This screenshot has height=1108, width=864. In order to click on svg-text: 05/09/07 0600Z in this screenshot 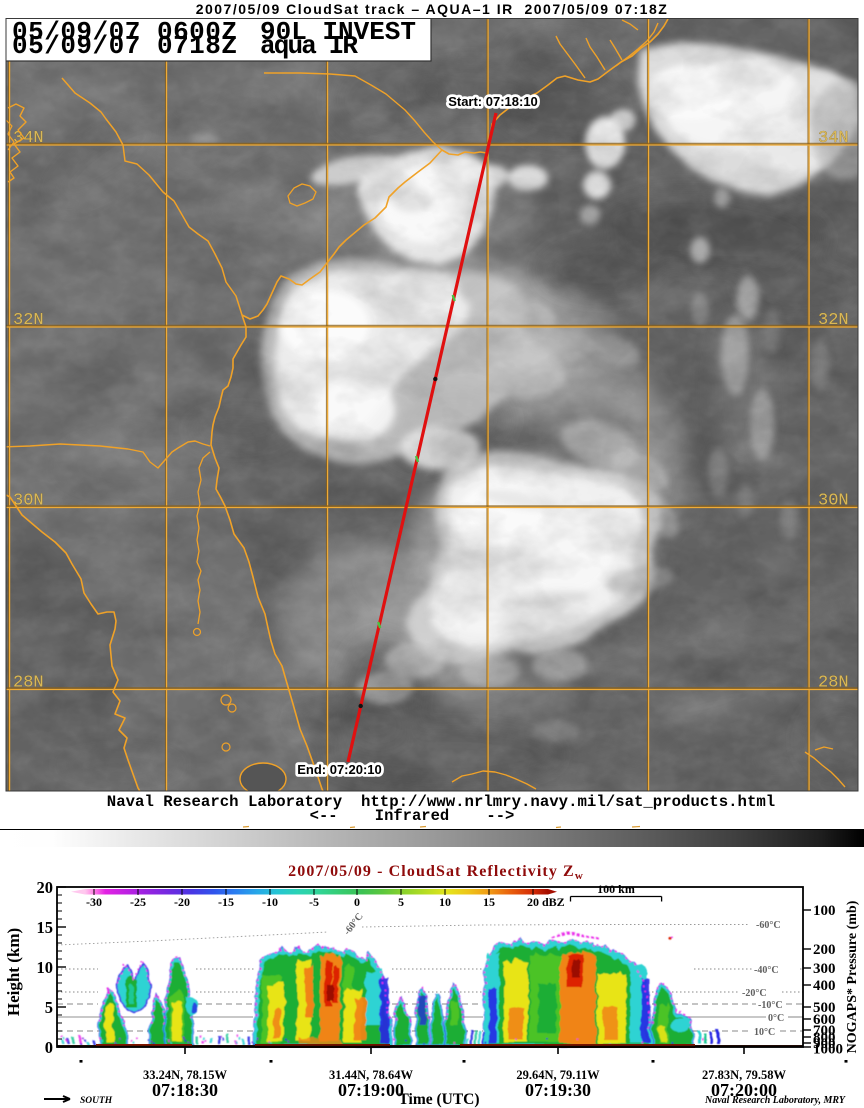, I will do `click(124, 32)`.